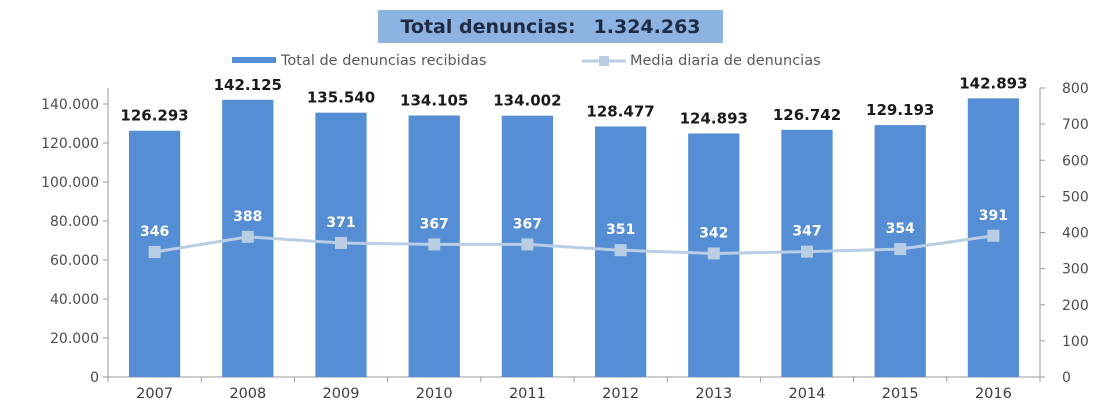  Describe the element at coordinates (70, 144) in the screenshot. I see `y-left-tick-label: 120.000` at that location.